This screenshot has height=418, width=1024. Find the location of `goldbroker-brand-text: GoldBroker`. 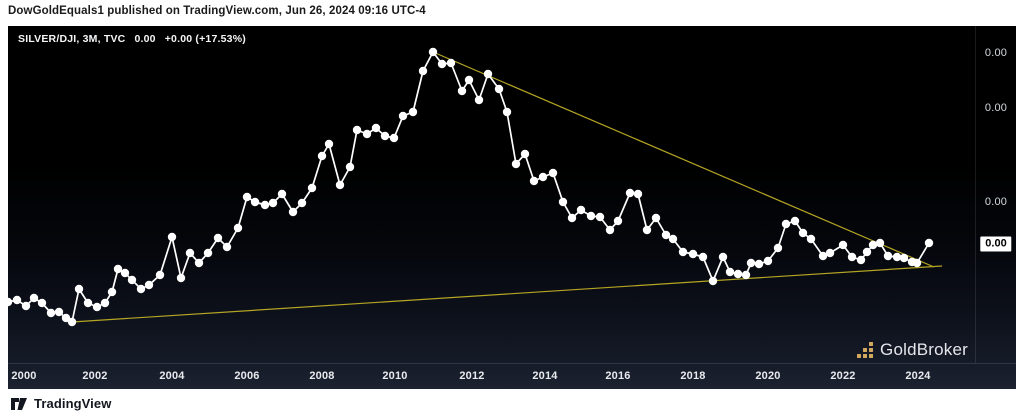

goldbroker-brand-text: GoldBroker is located at coordinates (924, 349).